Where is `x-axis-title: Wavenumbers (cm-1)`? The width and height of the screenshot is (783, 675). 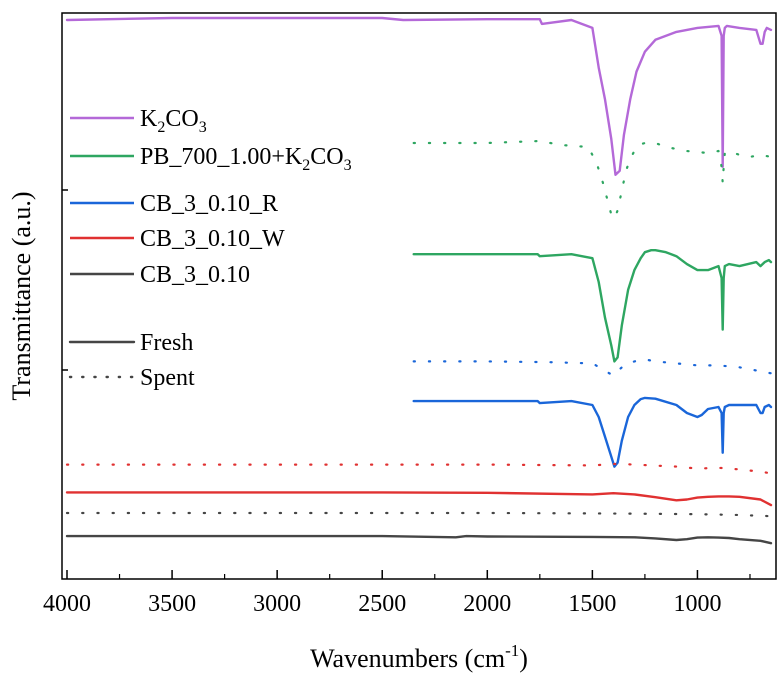
x-axis-title: Wavenumbers (cm-1) is located at coordinates (419, 657).